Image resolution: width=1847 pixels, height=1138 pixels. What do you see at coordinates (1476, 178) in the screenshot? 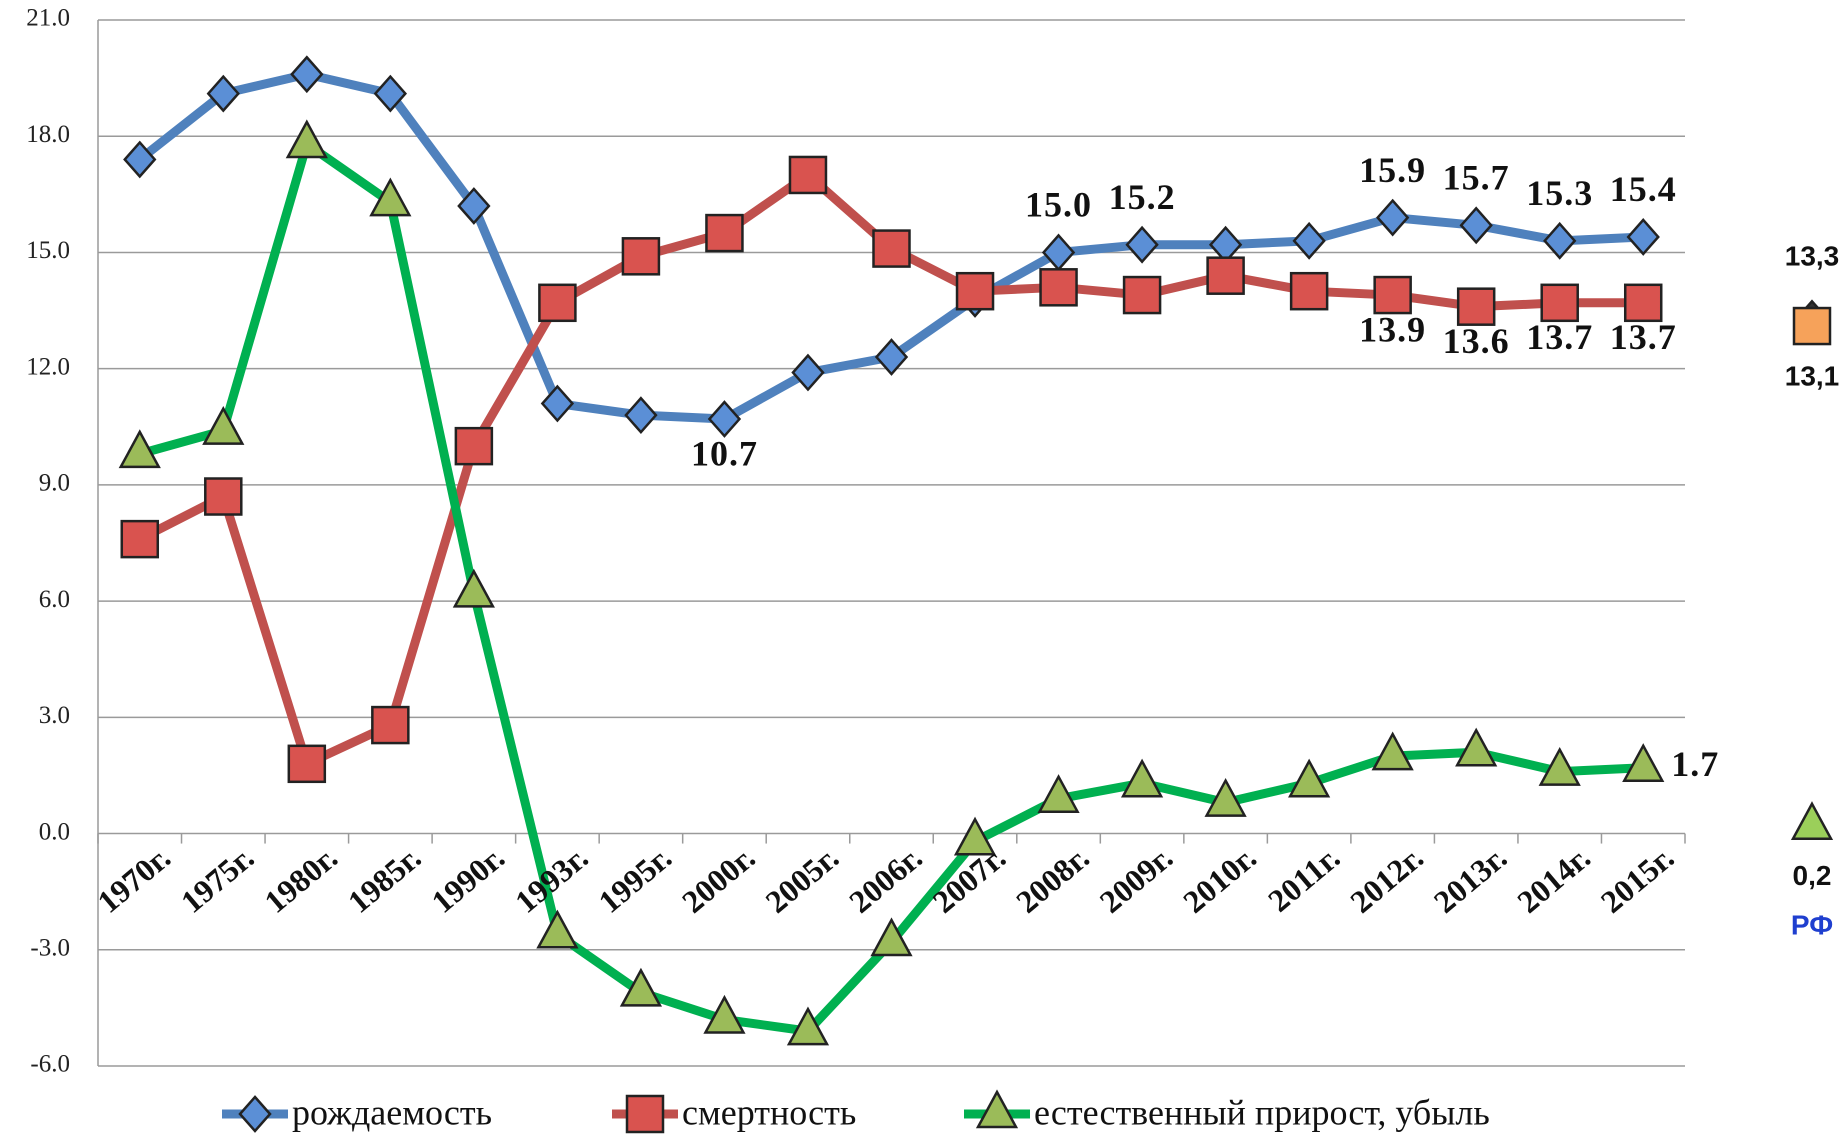
I see `data-label: 15.7` at bounding box center [1476, 178].